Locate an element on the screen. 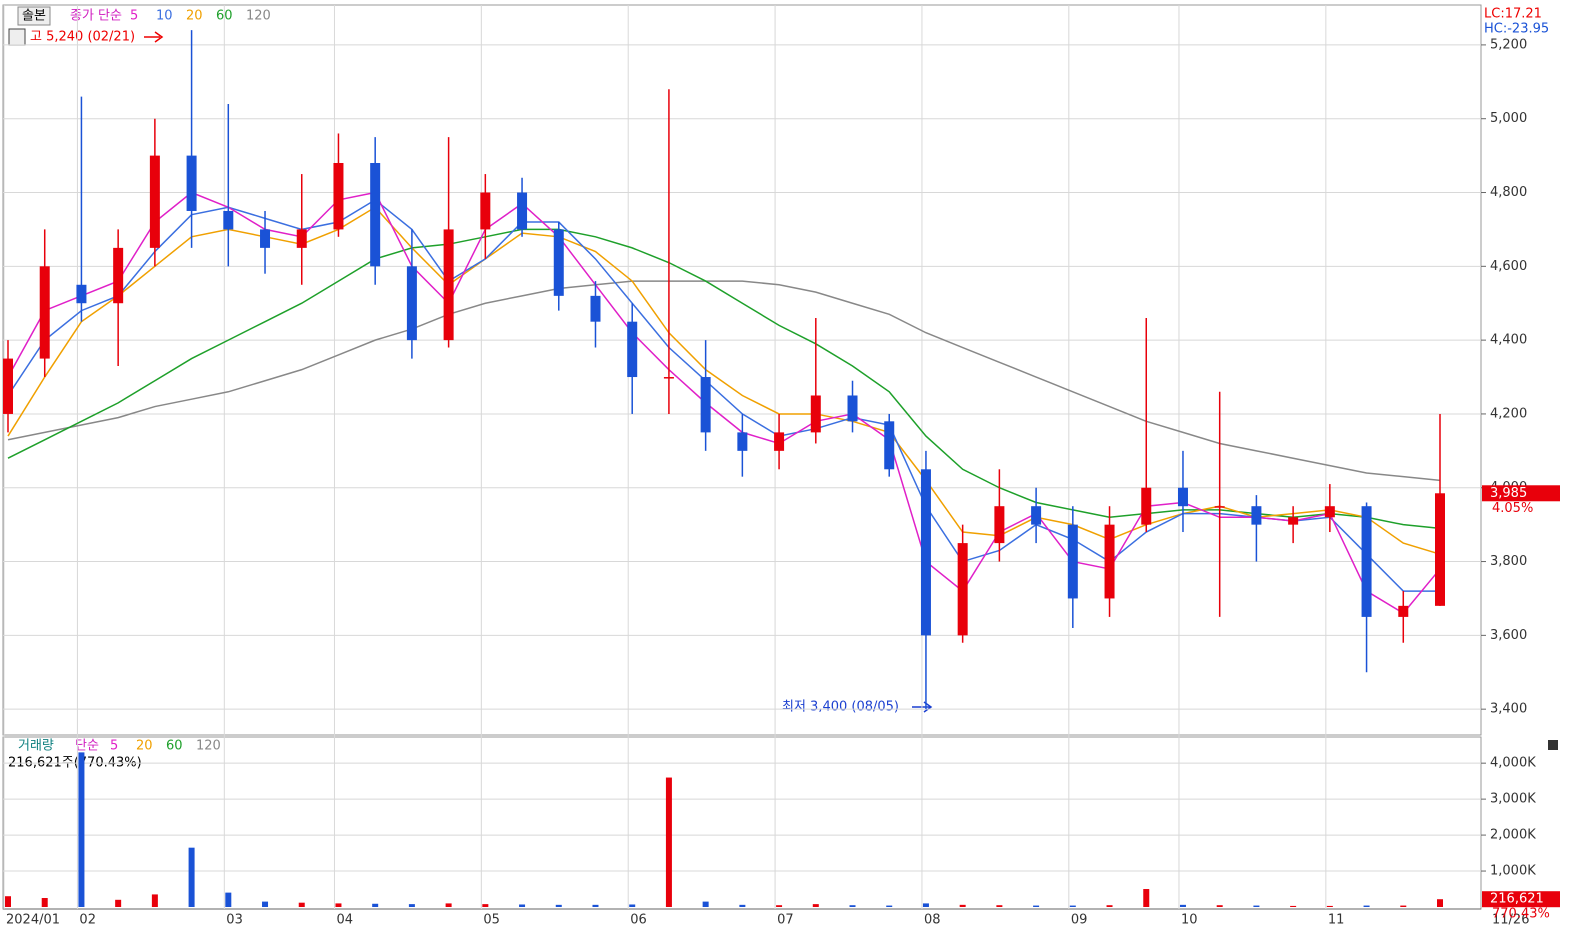 The image size is (1591, 949). x-tick-label: 09 is located at coordinates (1079, 920).